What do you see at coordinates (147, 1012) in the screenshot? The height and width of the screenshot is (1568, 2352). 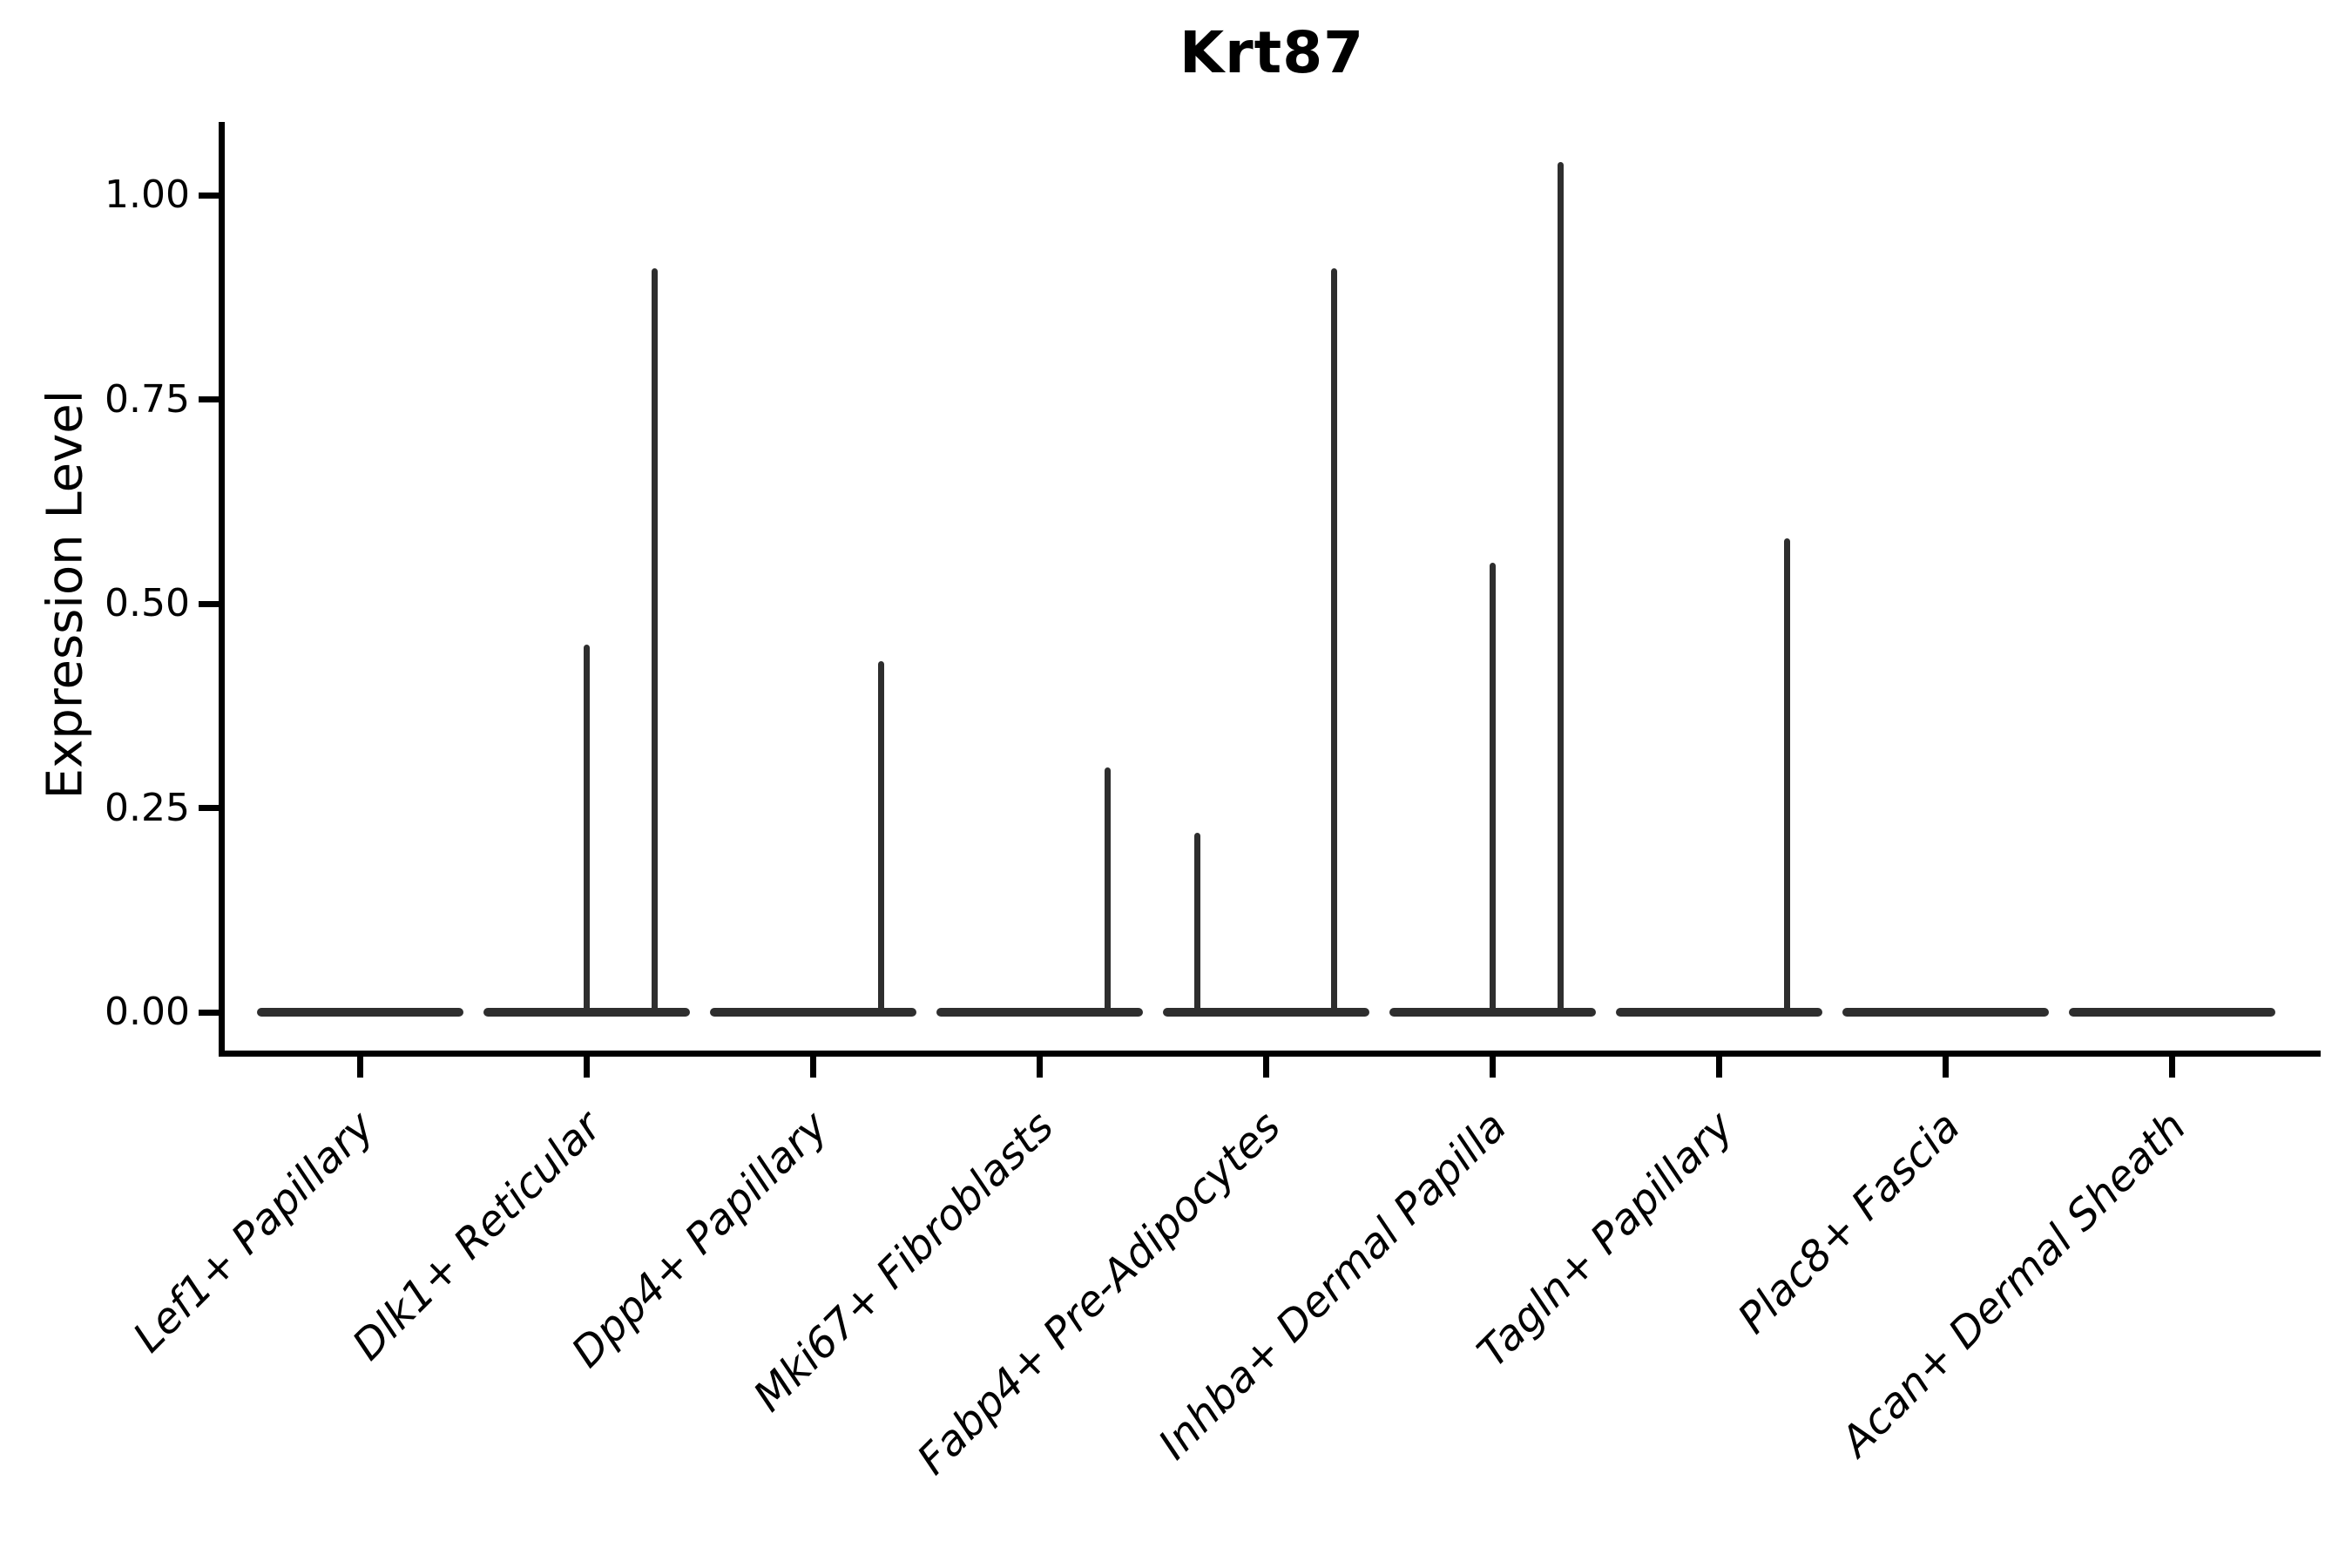 I see `y-tick-label: 0.00` at bounding box center [147, 1012].